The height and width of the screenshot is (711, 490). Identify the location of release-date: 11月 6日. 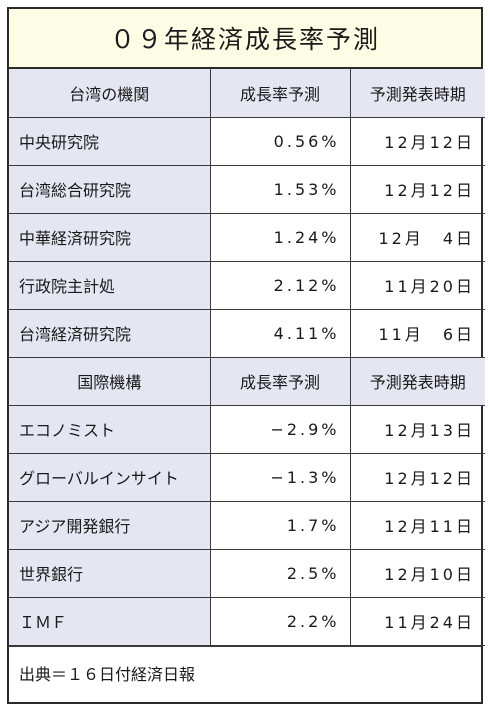
(417, 333).